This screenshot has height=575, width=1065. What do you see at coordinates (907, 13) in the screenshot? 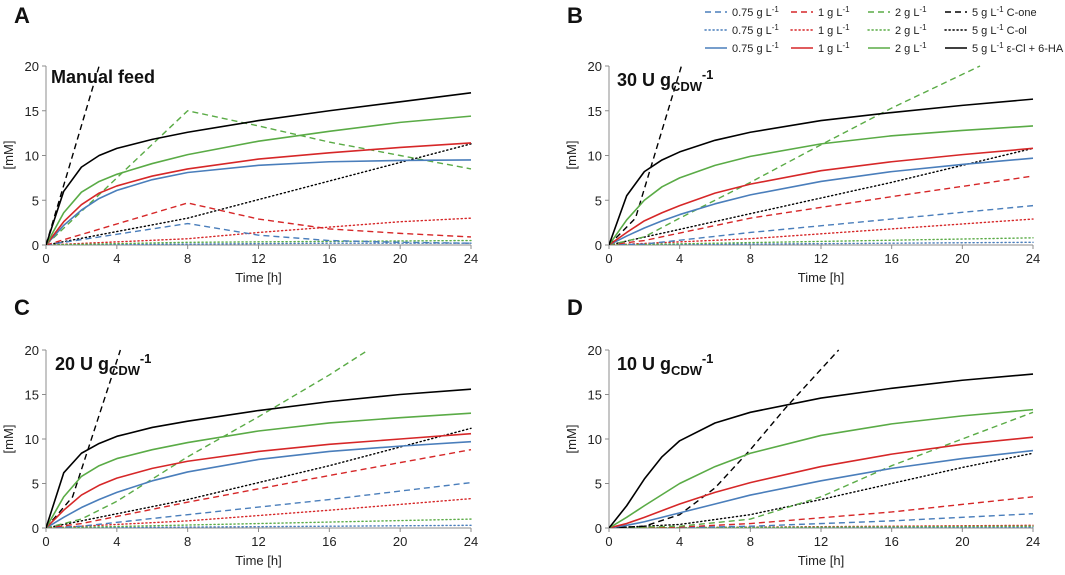
I see `legend-label-main: 2 g L` at bounding box center [907, 13].